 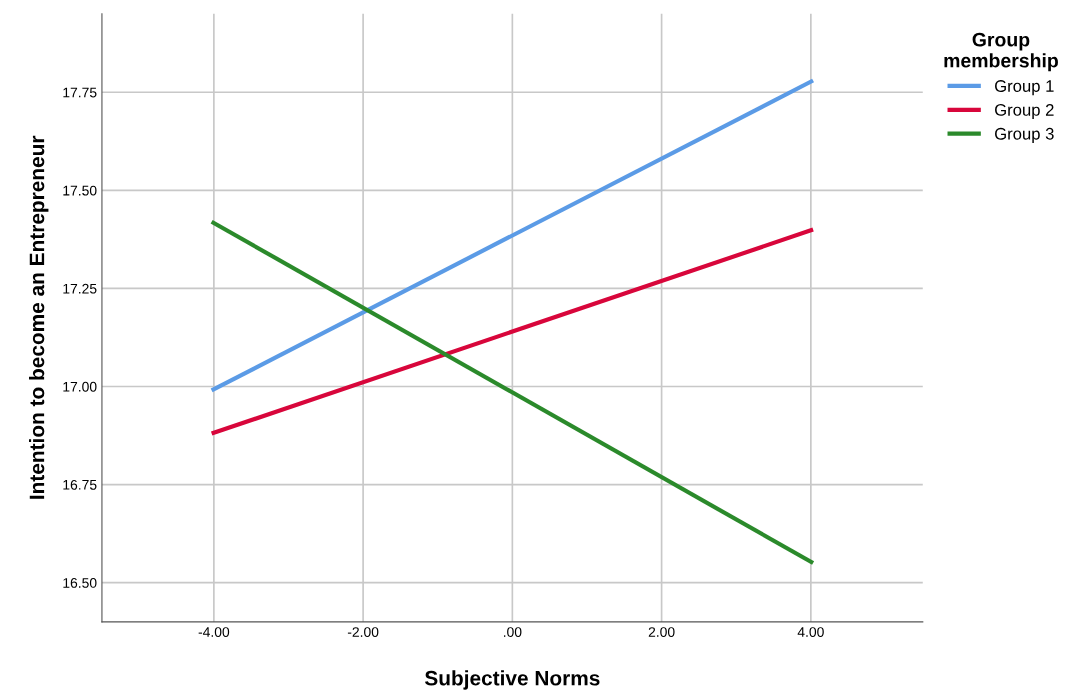 I want to click on y-tick-label: 17.75, so click(x=80, y=92).